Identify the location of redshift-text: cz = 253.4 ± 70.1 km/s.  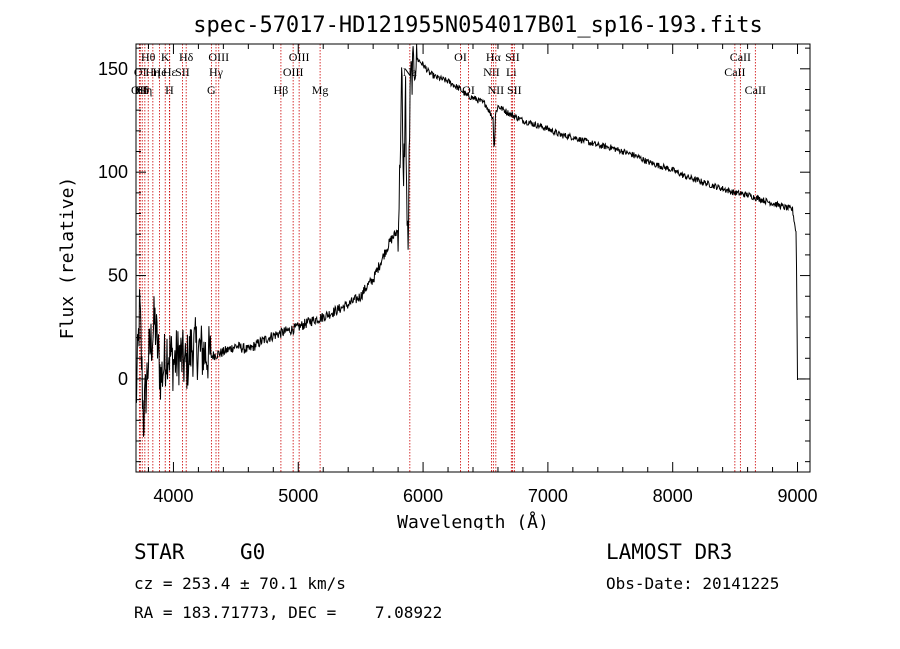
(240, 583).